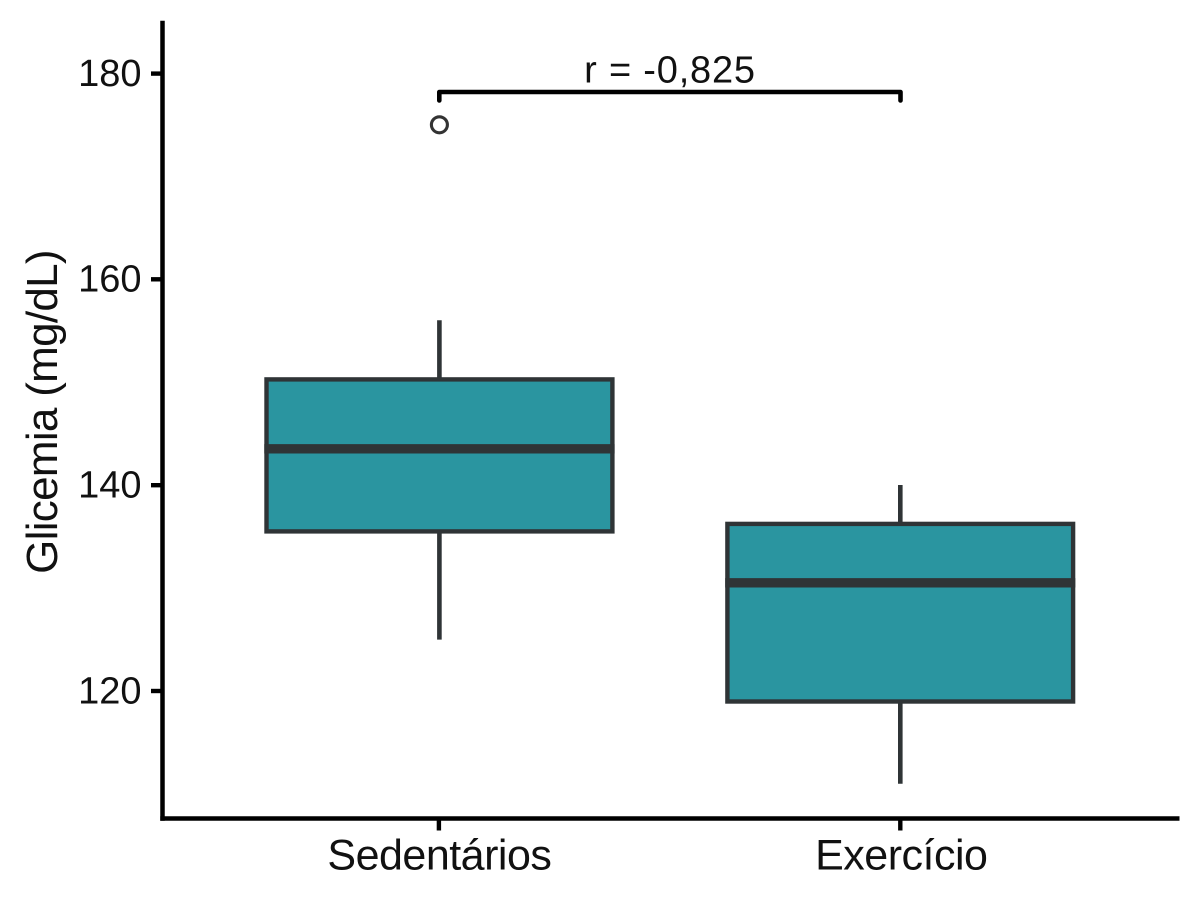  I want to click on svg-text: 180, so click(109, 74).